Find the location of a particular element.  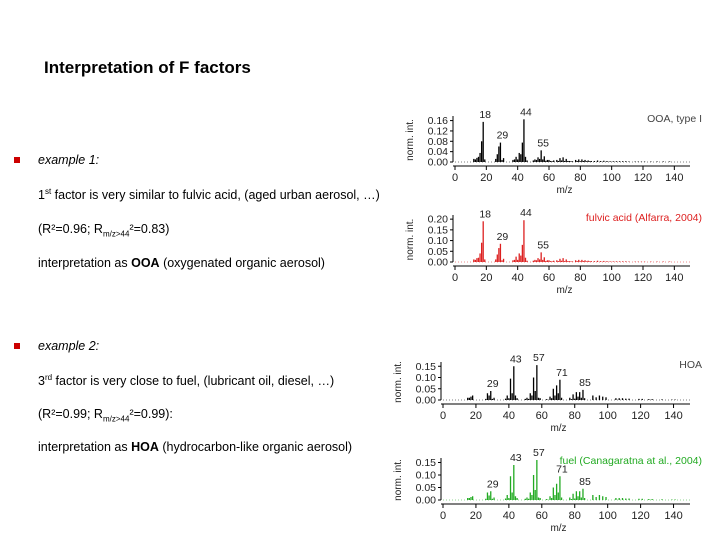

example1-factor-num: 1 is located at coordinates (41, 195).